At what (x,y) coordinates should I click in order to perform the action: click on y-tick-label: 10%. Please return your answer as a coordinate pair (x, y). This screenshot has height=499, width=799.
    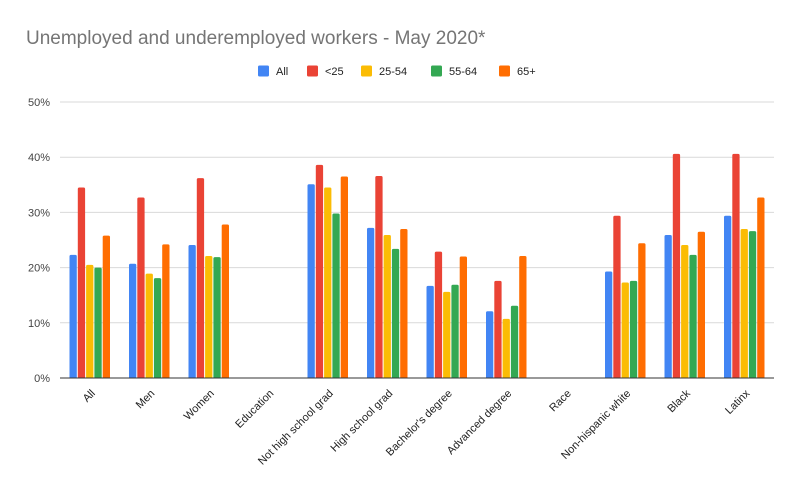
    Looking at the image, I should click on (39, 324).